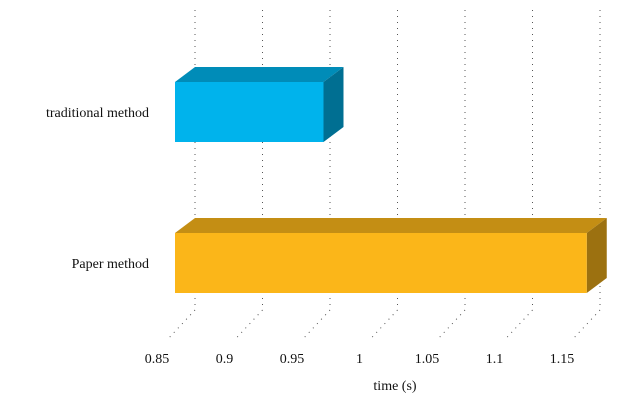  What do you see at coordinates (97, 189) in the screenshot?
I see `category-labels: traditional method Paper method` at bounding box center [97, 189].